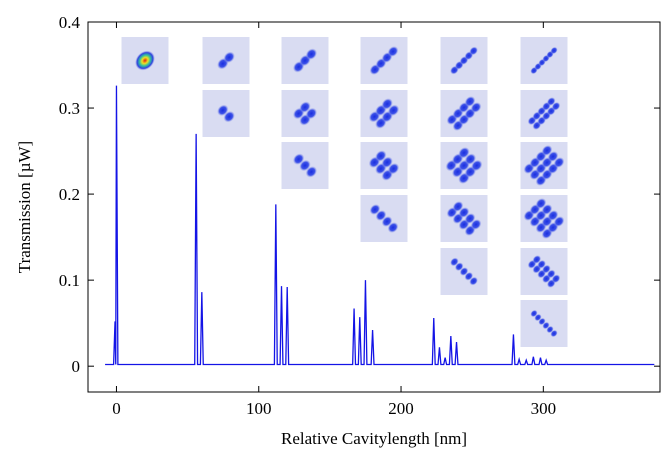 The height and width of the screenshot is (457, 663). Describe the element at coordinates (69, 108) in the screenshot. I see `y-tick-label: 0.3` at that location.